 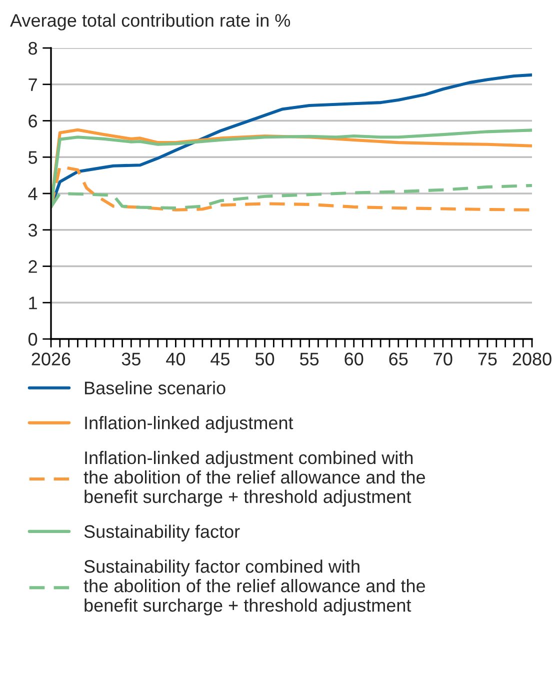 I want to click on y-tick-label: 1, so click(x=33, y=303).